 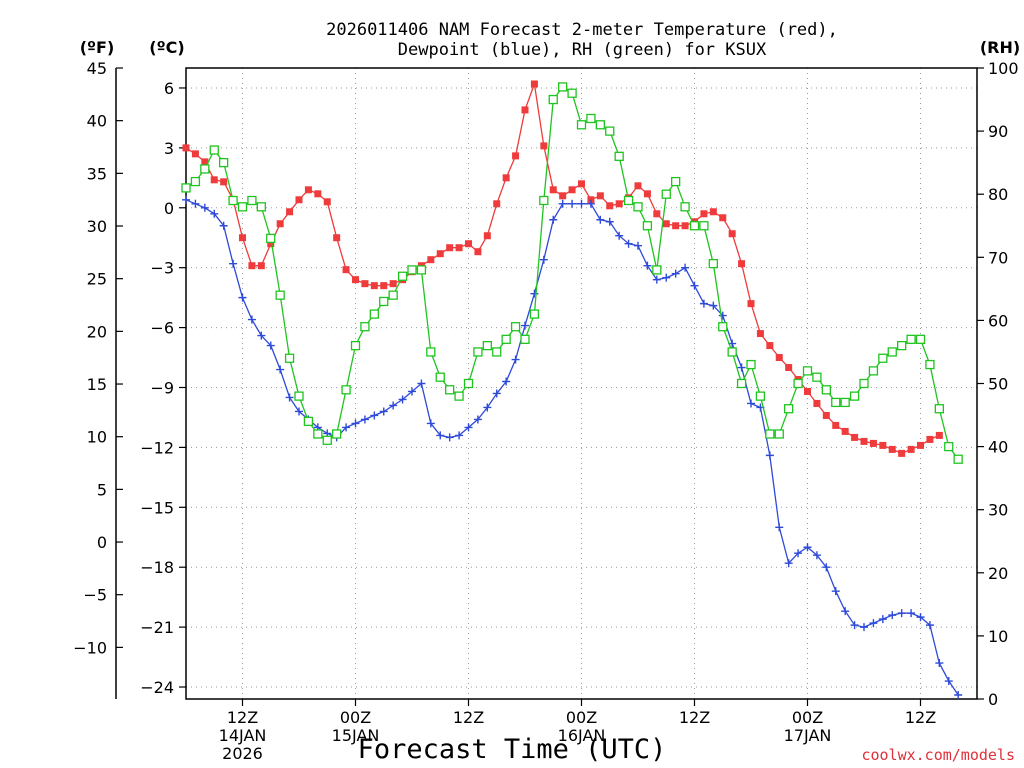 I want to click on time-tick-label-0-3: 2026, so click(x=242, y=753).